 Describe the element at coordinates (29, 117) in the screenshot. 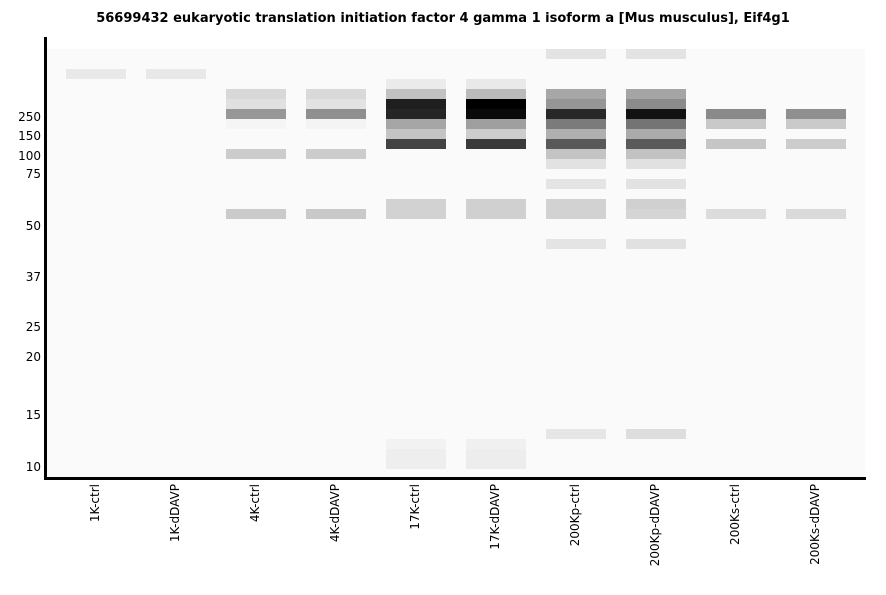

I see `y-tick-label-250: 250` at that location.